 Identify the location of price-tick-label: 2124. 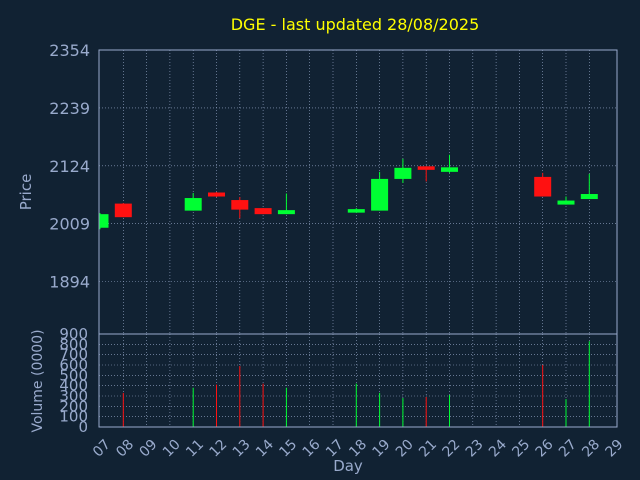
(69, 166).